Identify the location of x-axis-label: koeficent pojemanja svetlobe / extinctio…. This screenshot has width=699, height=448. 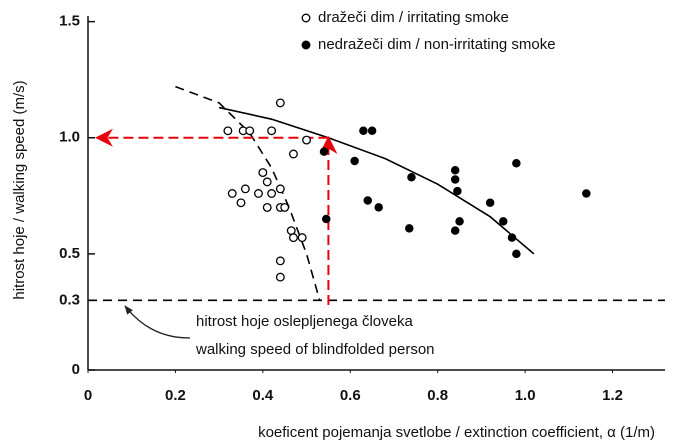
(456, 432).